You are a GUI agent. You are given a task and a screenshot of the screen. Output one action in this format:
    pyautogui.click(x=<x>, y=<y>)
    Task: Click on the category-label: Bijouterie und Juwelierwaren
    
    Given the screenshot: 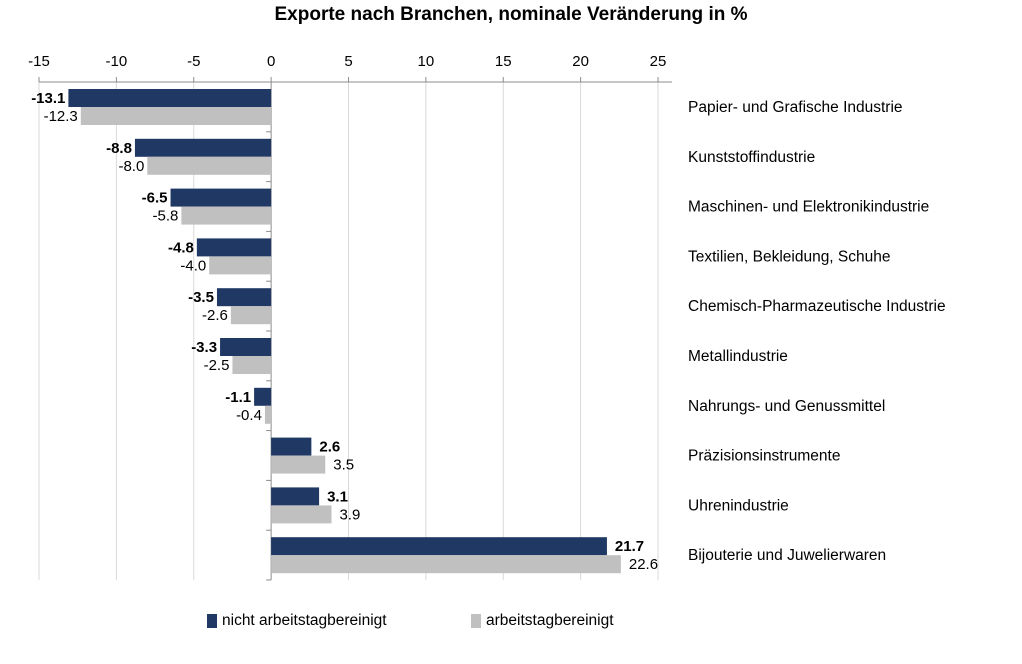 What is the action you would take?
    pyautogui.click(x=787, y=555)
    